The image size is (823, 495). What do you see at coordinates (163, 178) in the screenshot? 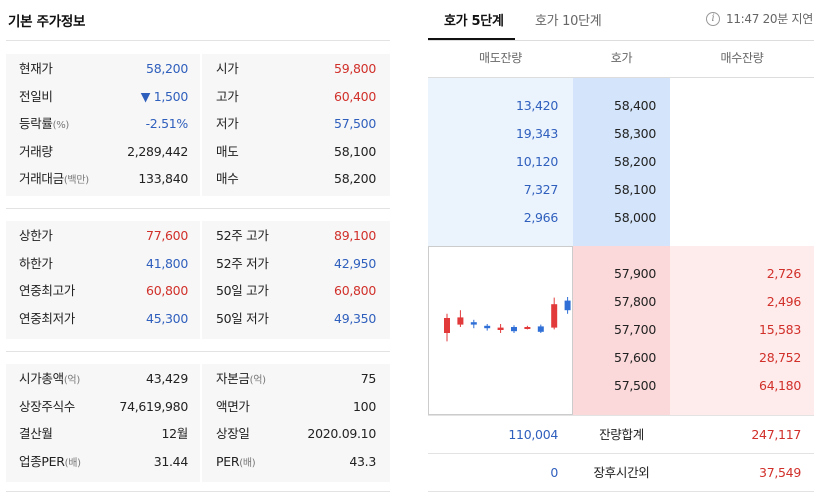
I see `info-value: 133,840` at bounding box center [163, 178].